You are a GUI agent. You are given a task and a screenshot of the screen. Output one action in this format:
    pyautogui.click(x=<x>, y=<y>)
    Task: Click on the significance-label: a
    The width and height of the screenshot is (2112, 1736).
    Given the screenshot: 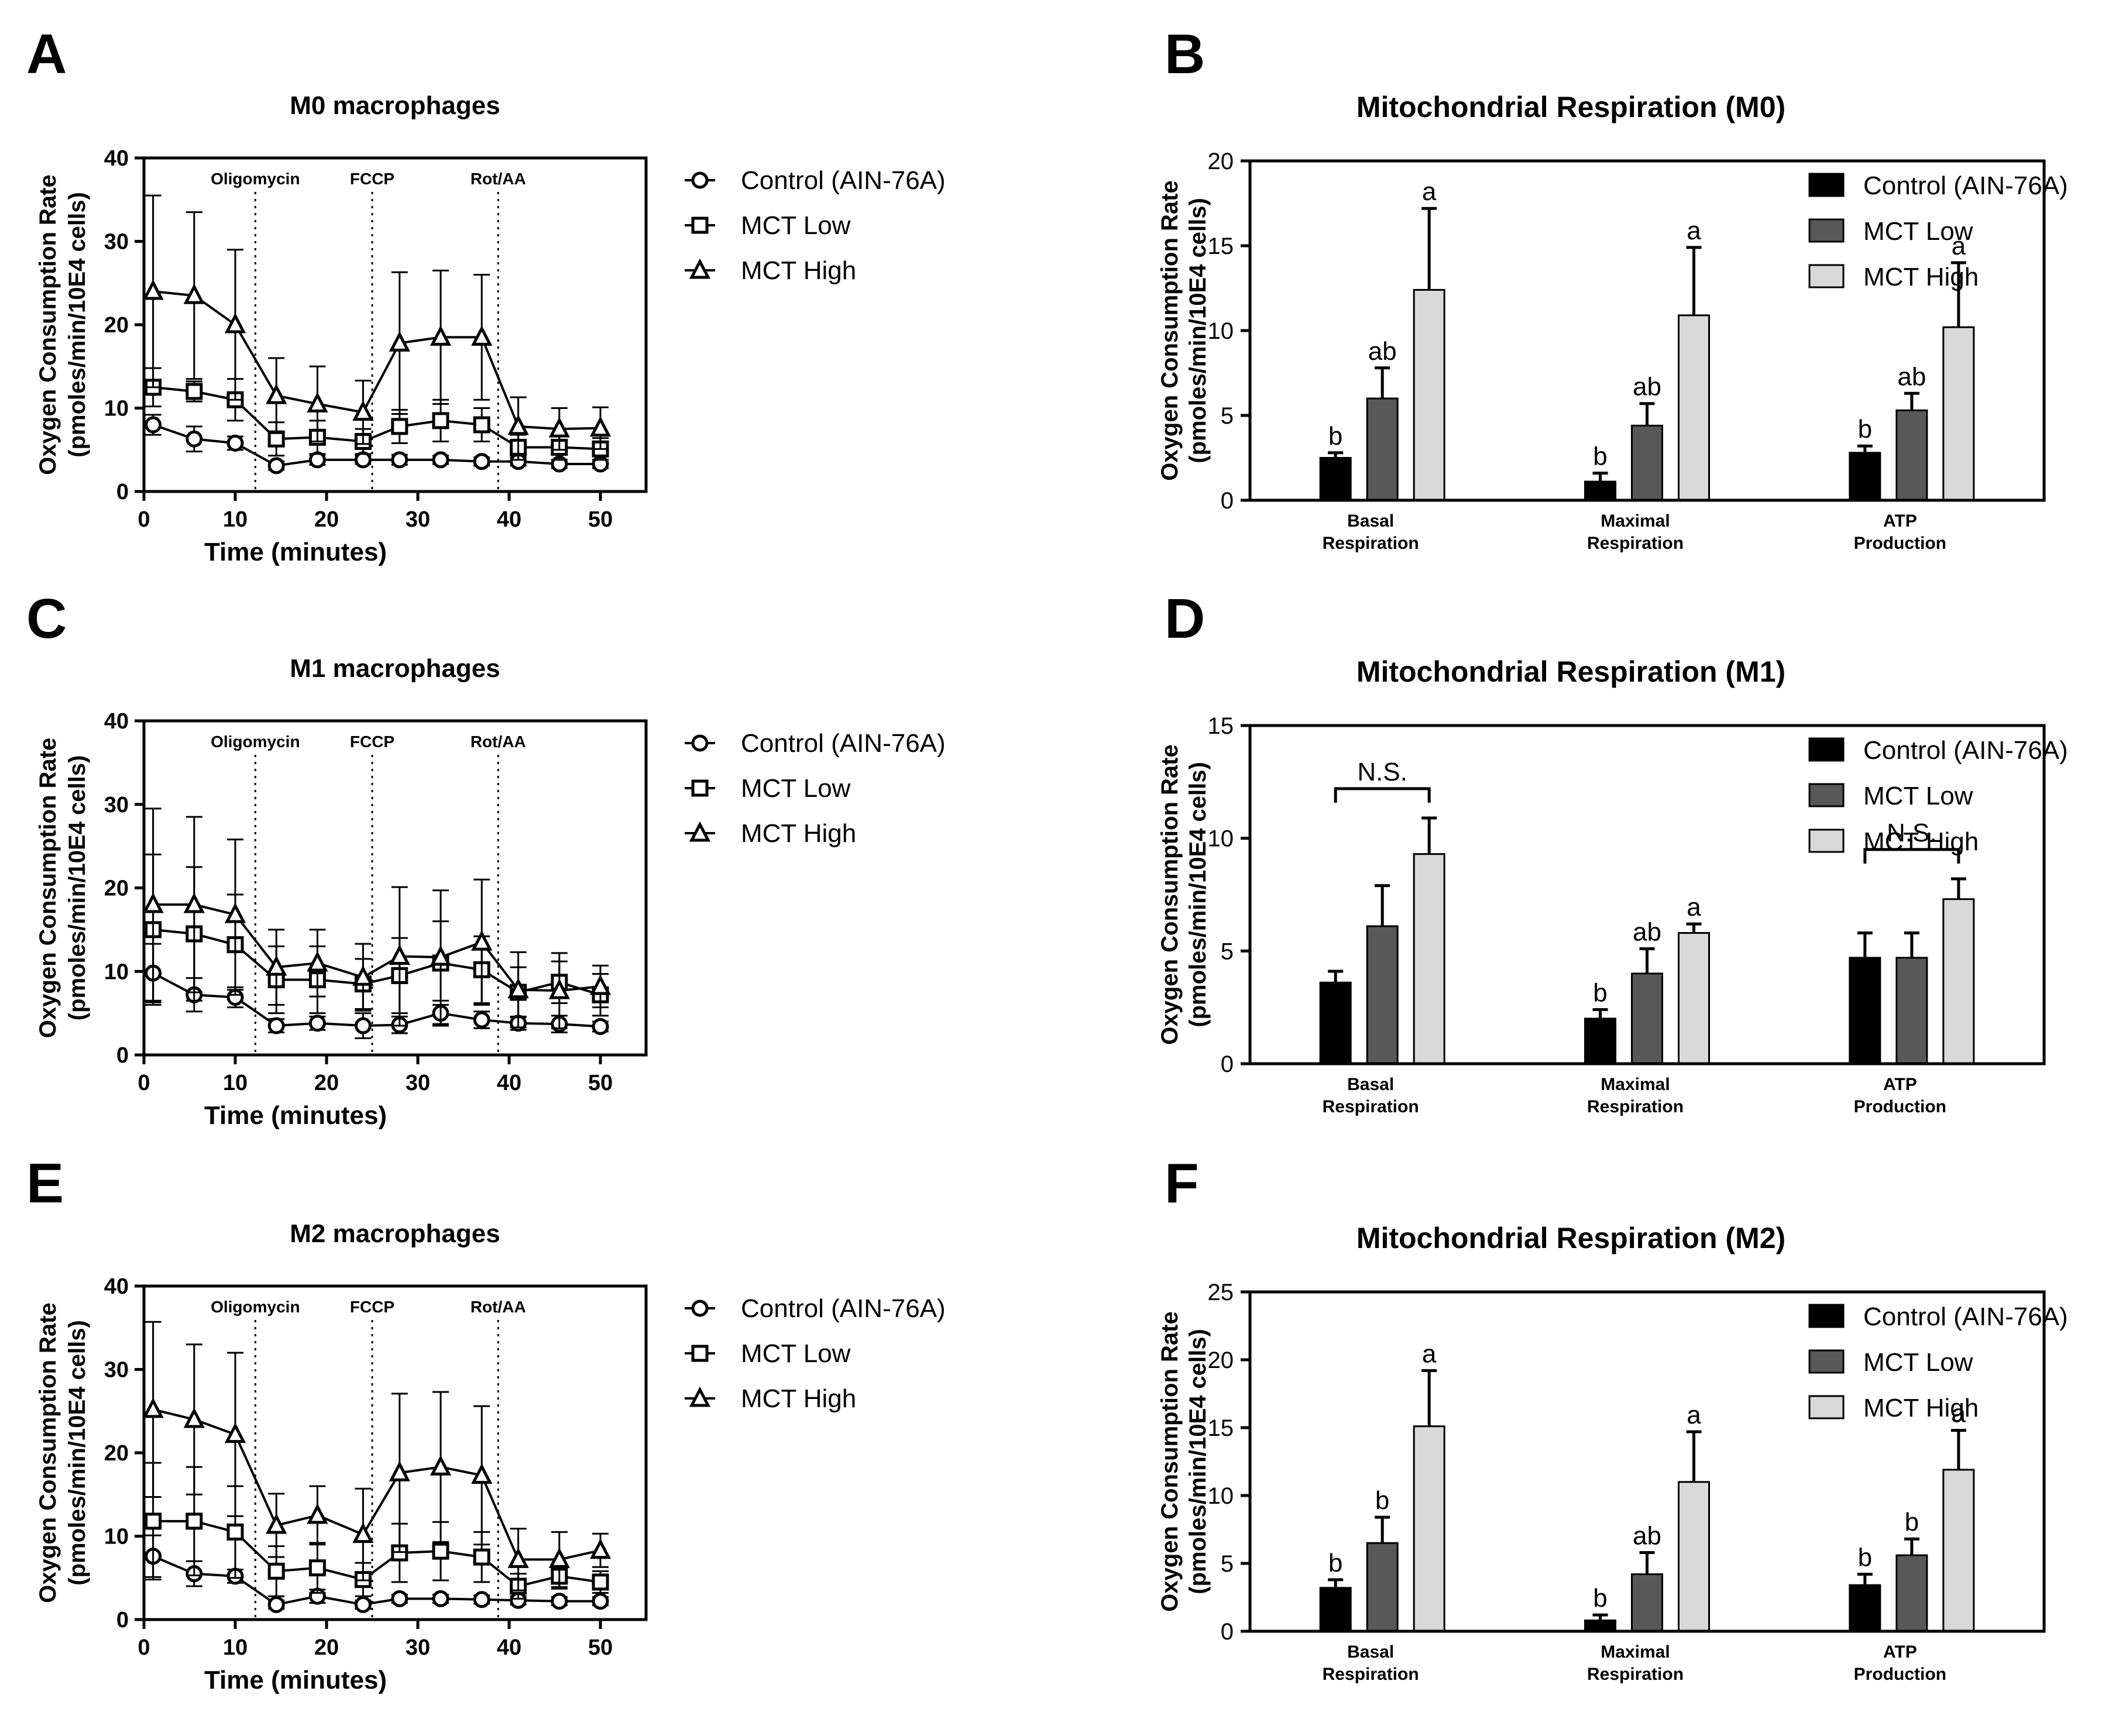 What is the action you would take?
    pyautogui.click(x=1694, y=1415)
    